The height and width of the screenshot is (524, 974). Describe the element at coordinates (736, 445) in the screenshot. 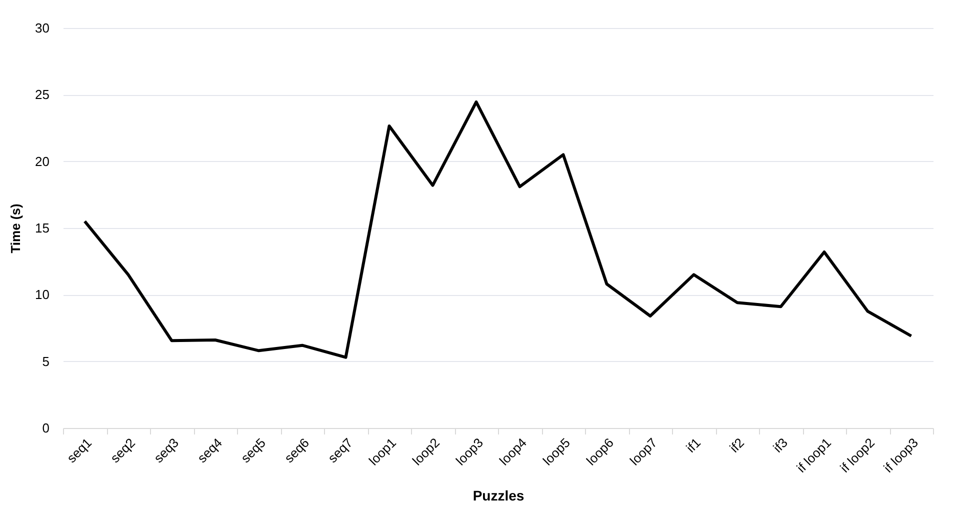

I see `x-tick-label: if2` at that location.